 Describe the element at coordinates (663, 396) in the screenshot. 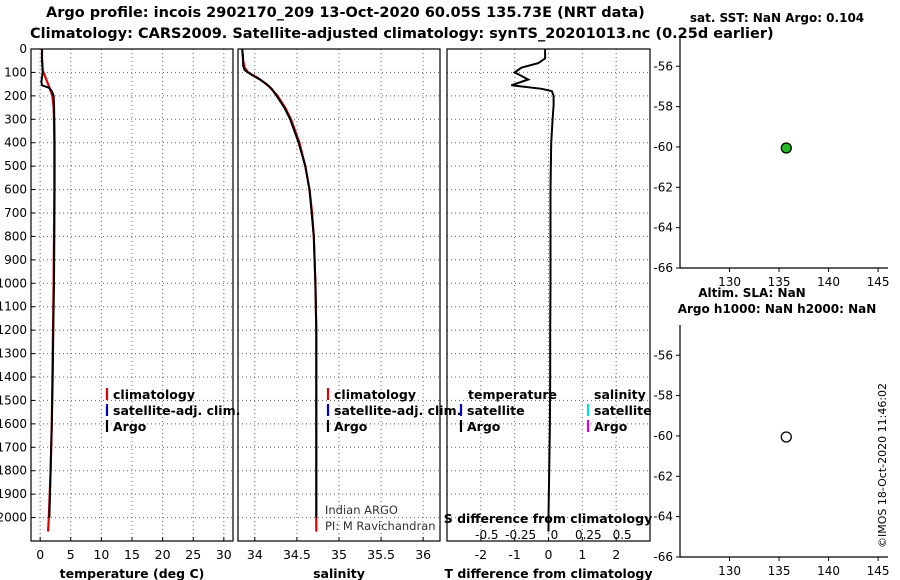

I see `sla_map-ytick-label: -58` at that location.